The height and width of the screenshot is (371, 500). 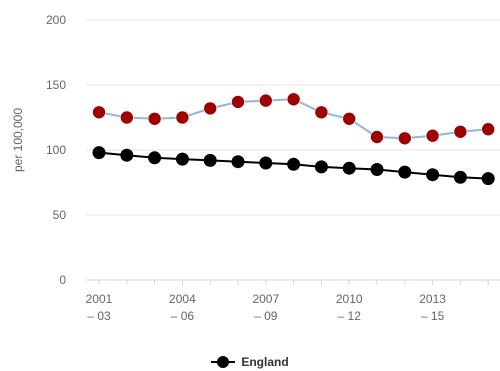 I want to click on y-axis: 0 50 100 150 200, so click(x=56, y=150).